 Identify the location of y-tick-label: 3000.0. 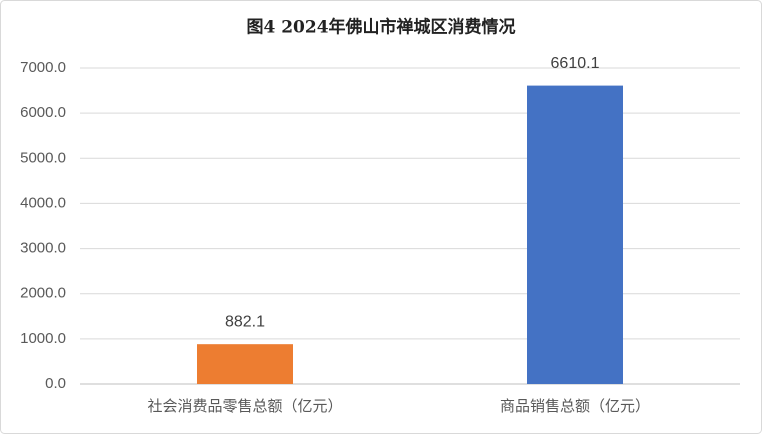
(43, 248).